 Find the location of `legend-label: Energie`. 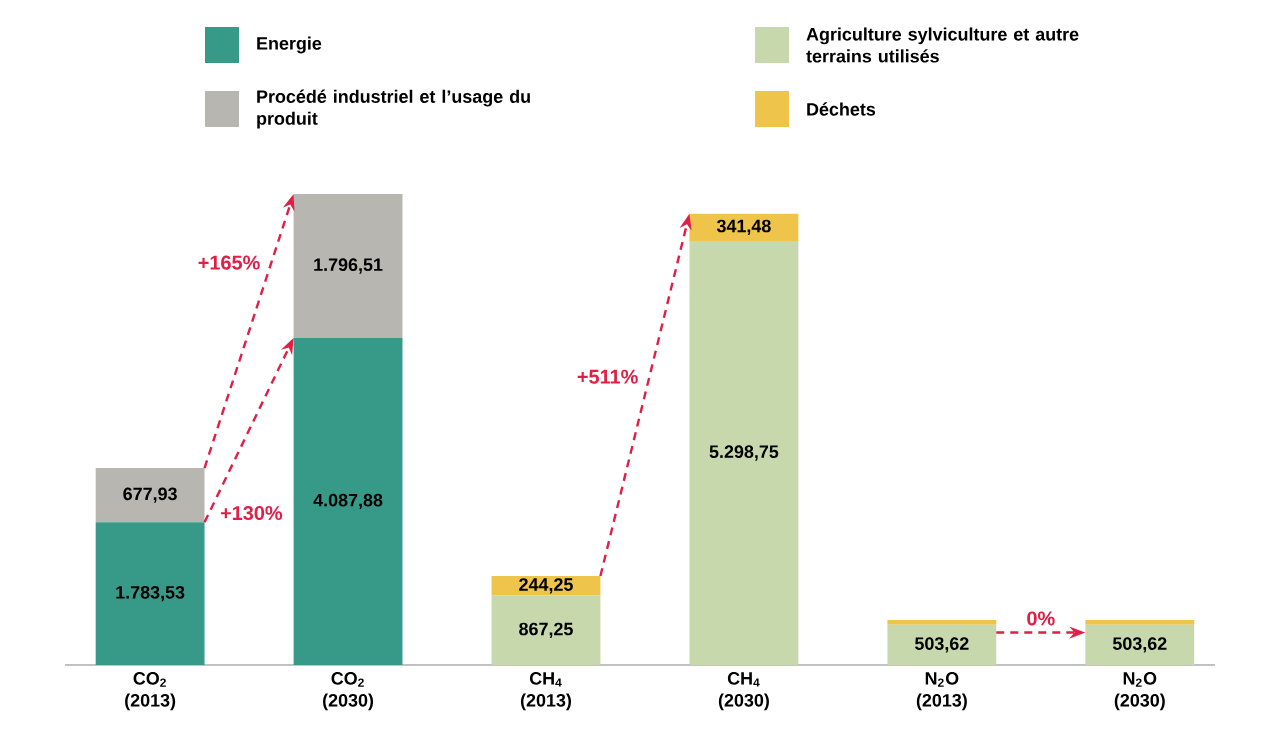

legend-label: Energie is located at coordinates (289, 45).